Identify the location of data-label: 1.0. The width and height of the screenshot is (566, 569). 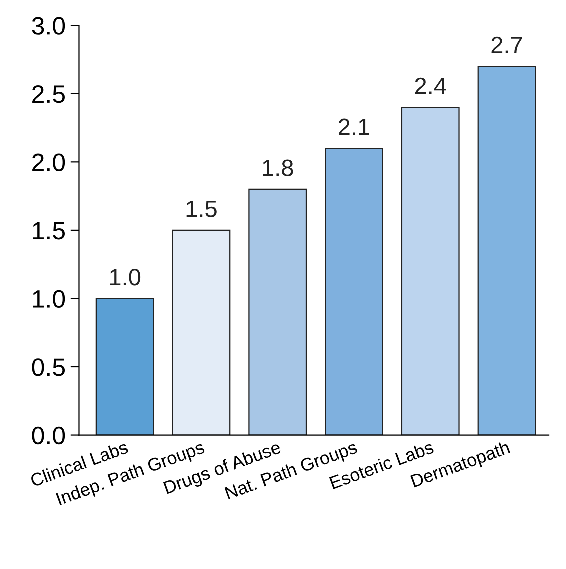
(125, 277).